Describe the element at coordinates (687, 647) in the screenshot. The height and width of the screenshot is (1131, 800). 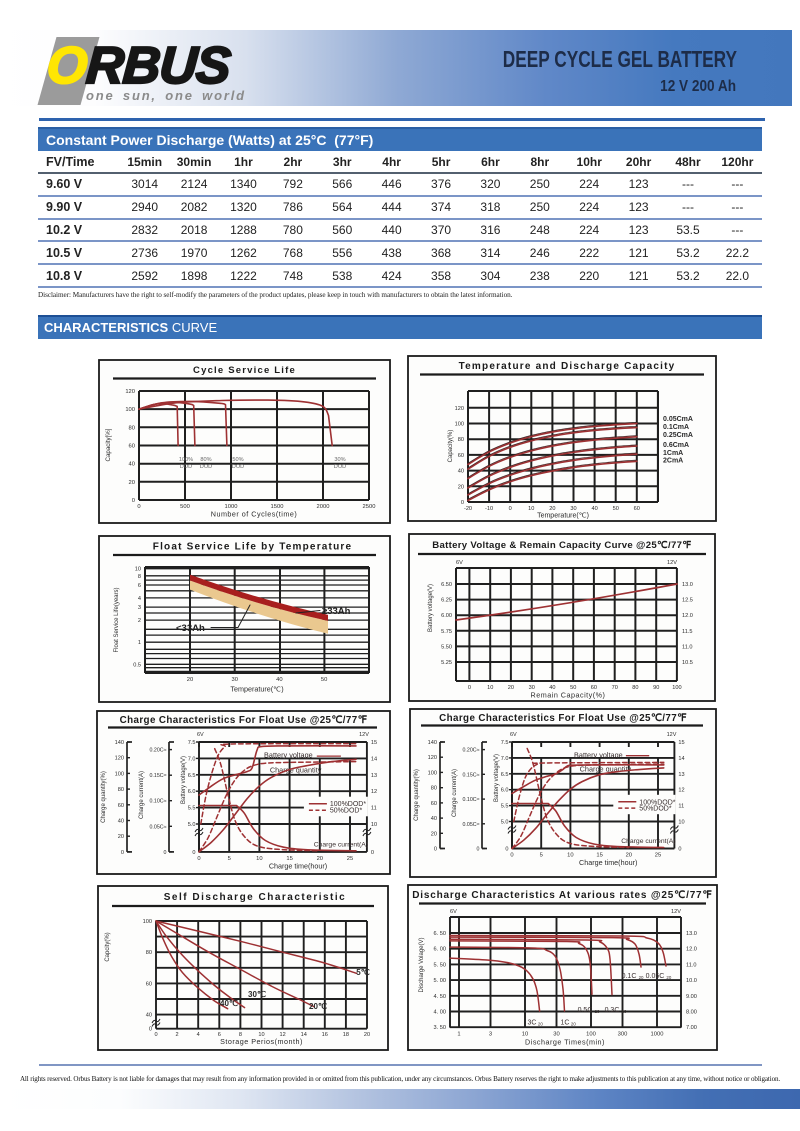
I see `svg-text: 11.0` at that location.